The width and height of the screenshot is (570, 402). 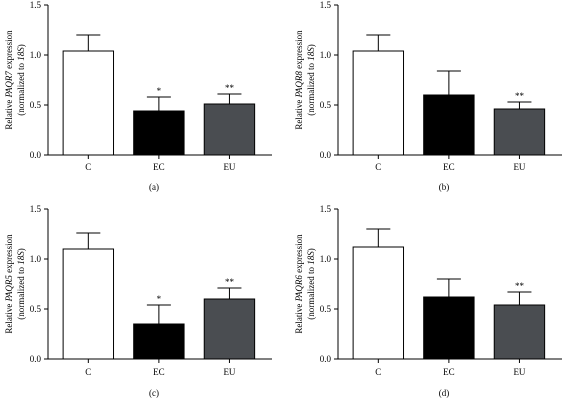 I want to click on y-axis-label: Relative PAQR8 expression, so click(x=299, y=80).